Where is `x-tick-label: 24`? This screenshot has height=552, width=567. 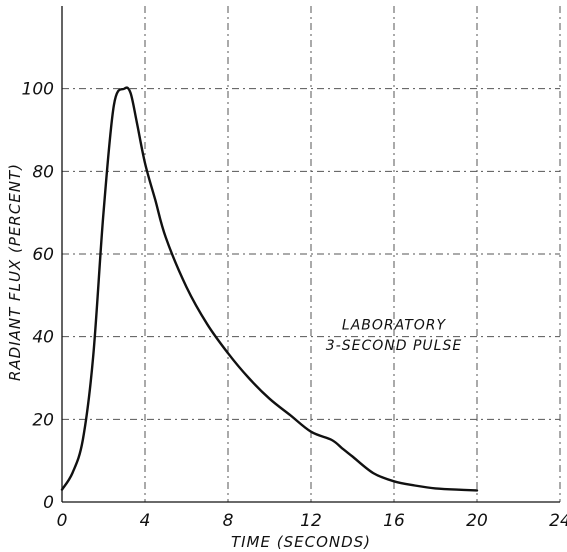 x-tick-label: 24 is located at coordinates (558, 521).